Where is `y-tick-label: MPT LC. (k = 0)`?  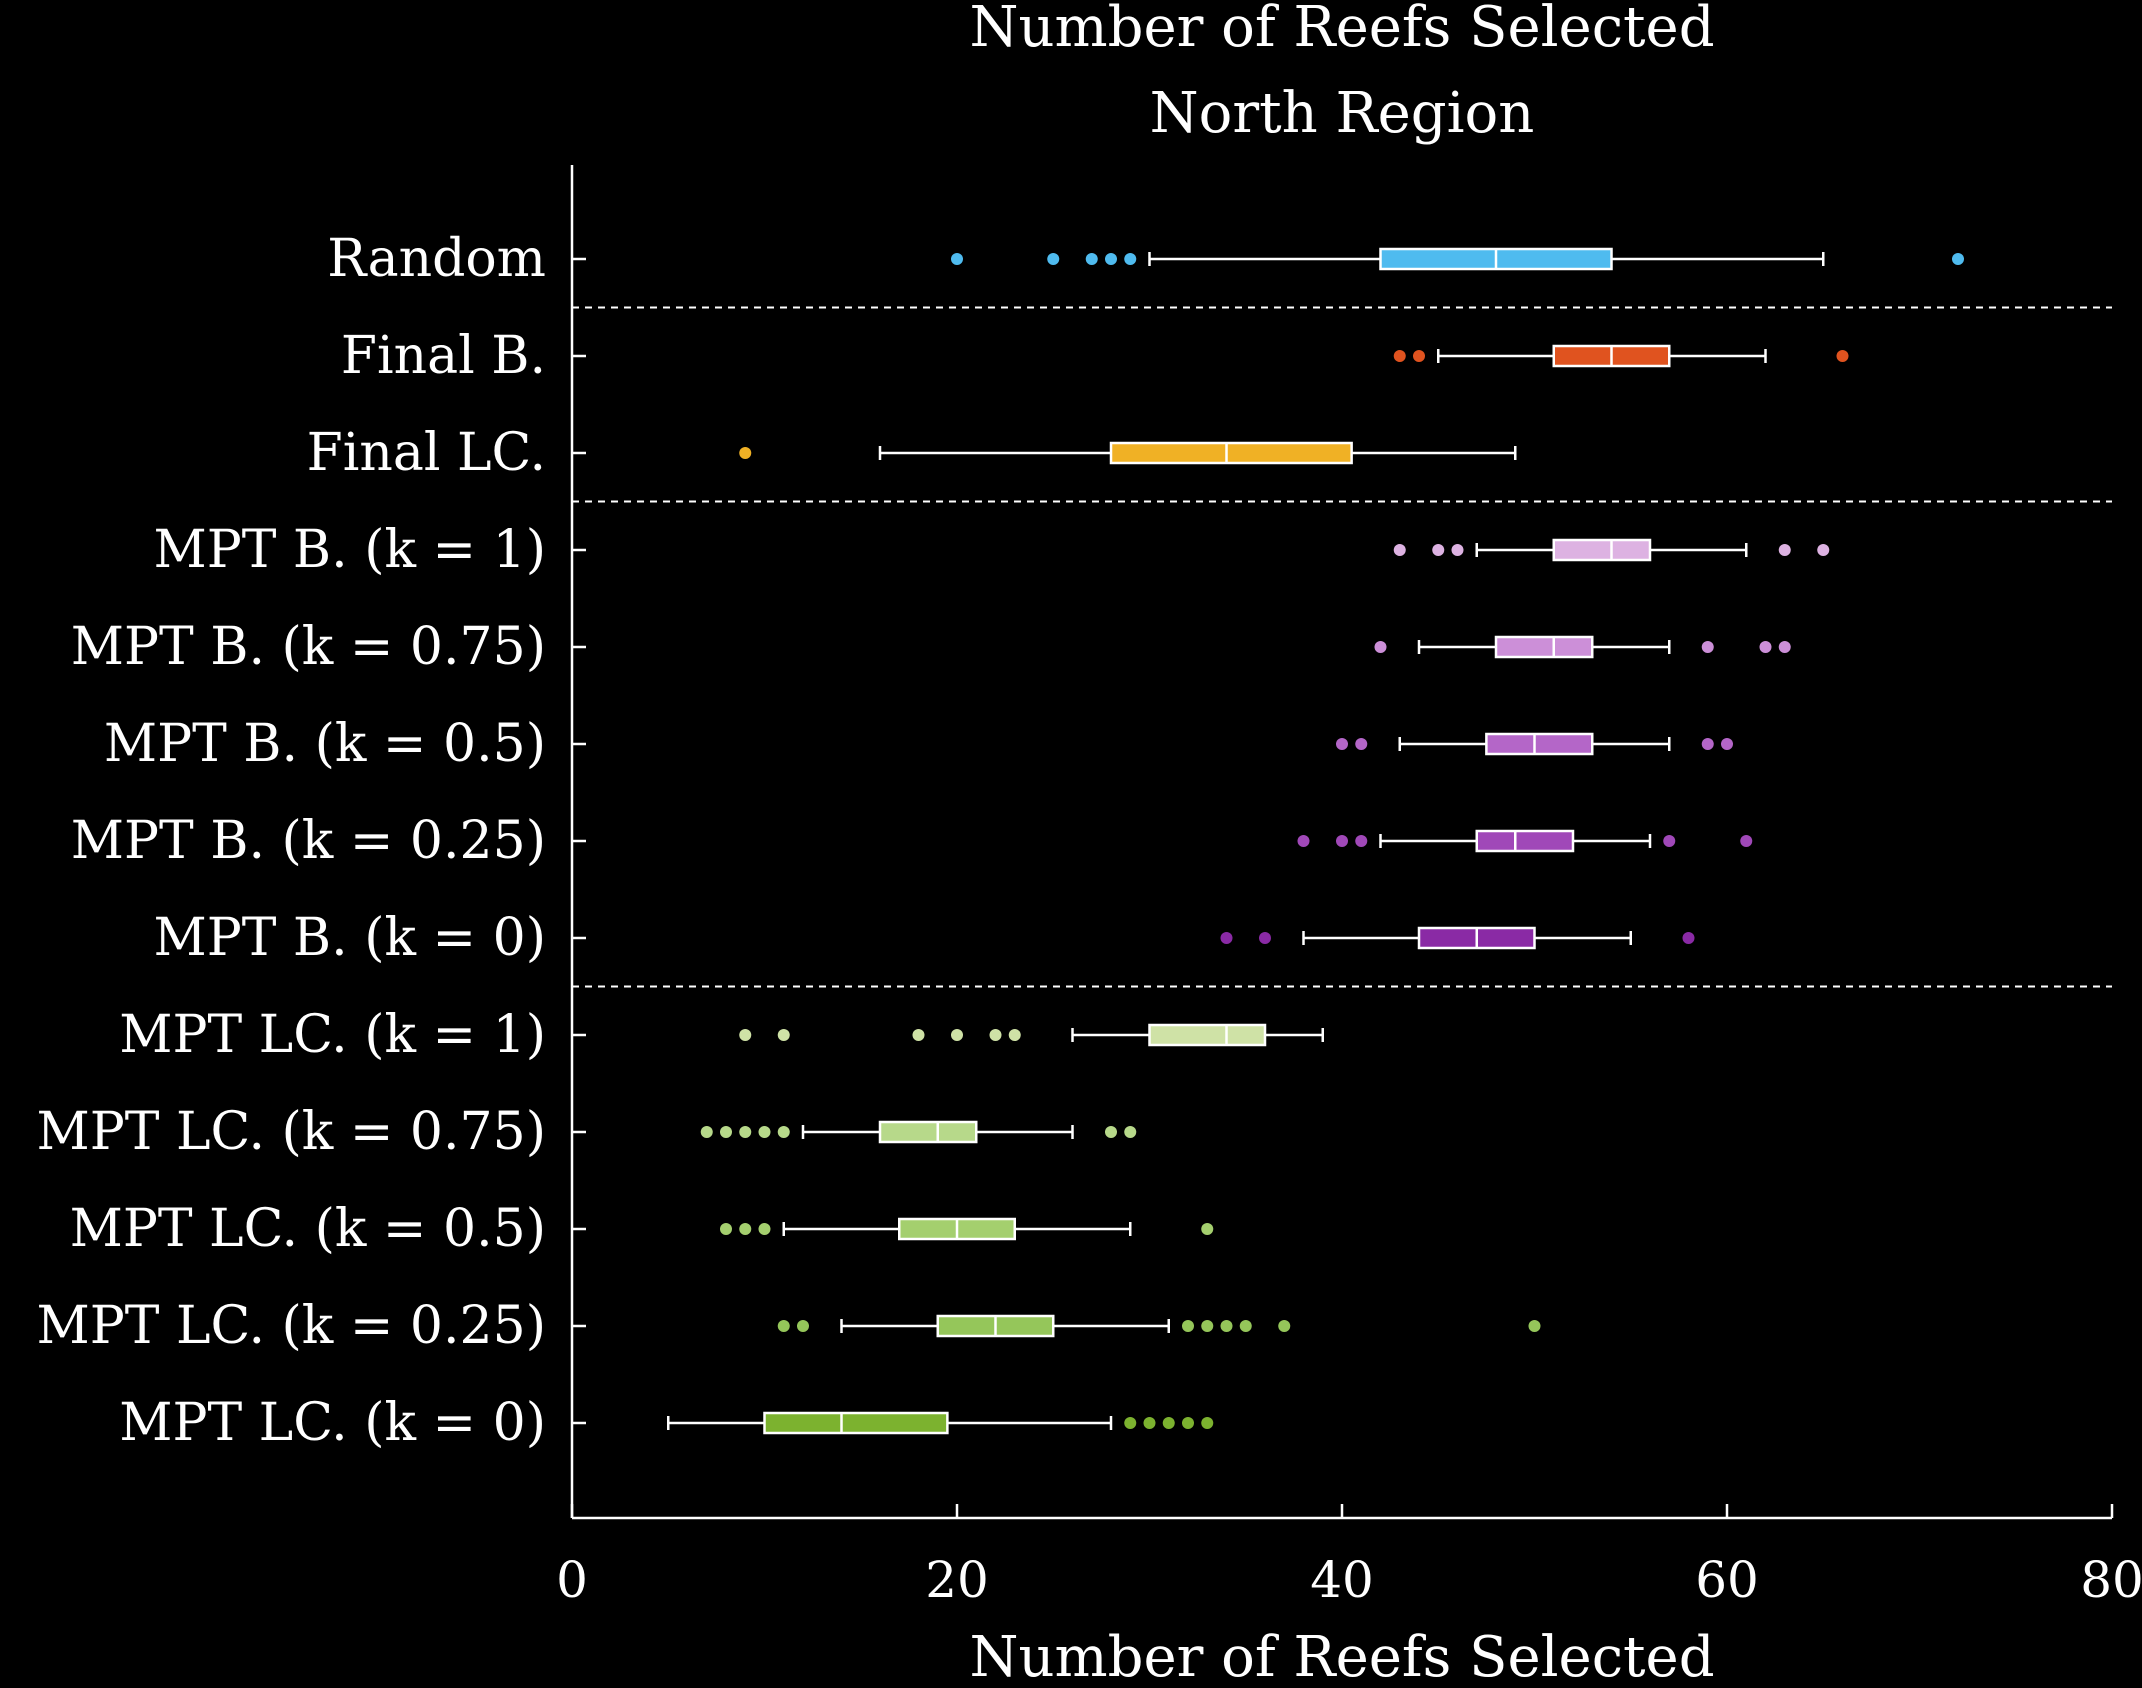
y-tick-label: MPT LC. (k = 0) is located at coordinates (332, 1423).